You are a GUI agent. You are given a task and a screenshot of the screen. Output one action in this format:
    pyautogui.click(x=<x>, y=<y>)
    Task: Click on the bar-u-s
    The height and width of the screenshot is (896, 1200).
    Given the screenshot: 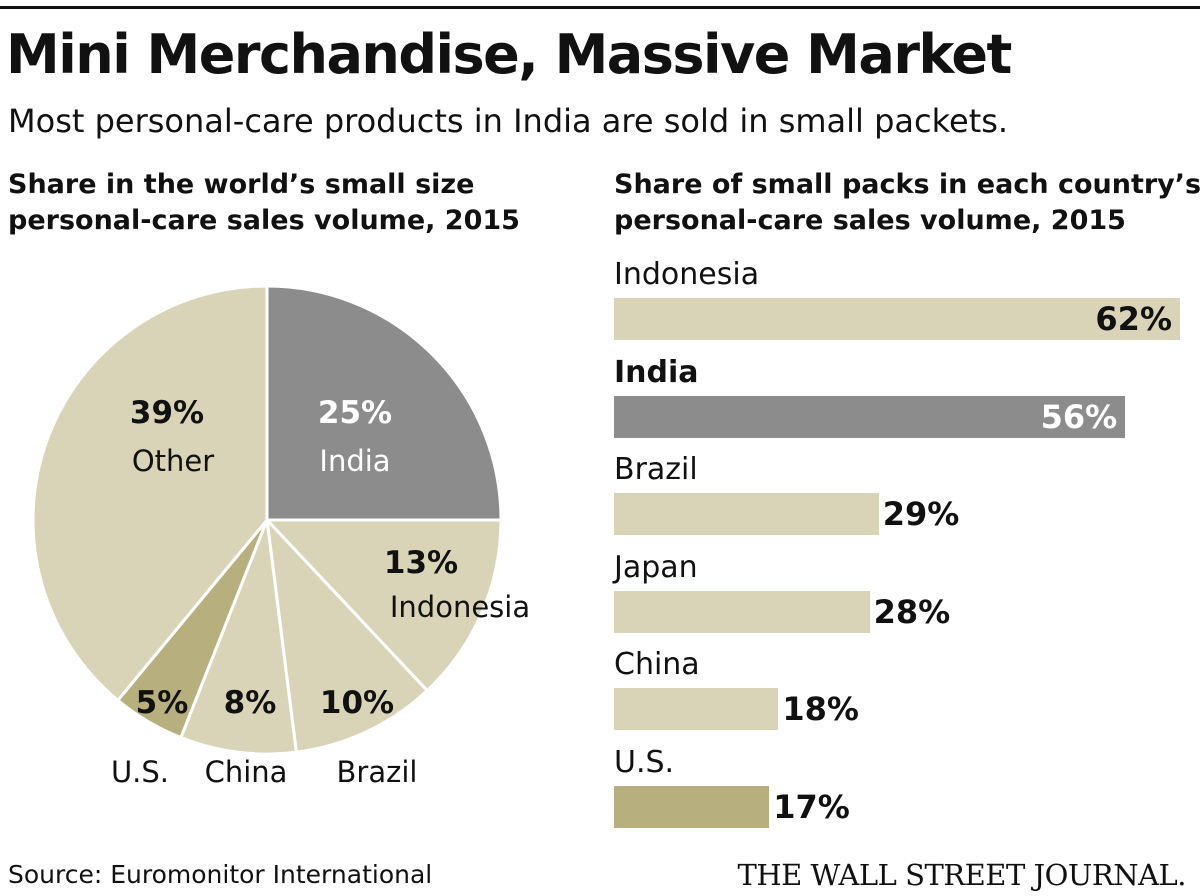 What is the action you would take?
    pyautogui.click(x=692, y=806)
    